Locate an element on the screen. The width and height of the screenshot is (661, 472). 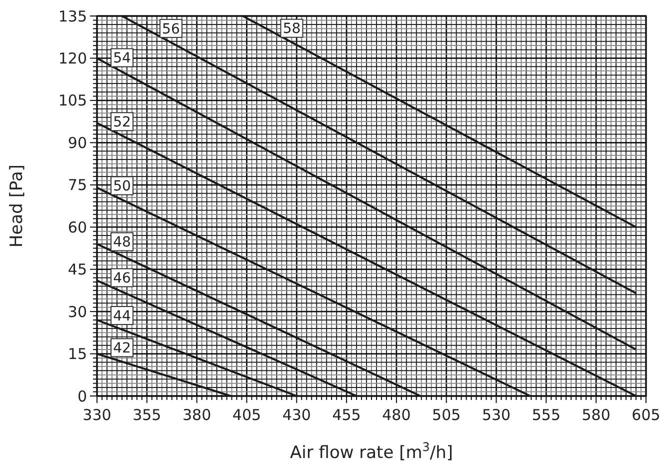
series-label: 58 is located at coordinates (291, 29).